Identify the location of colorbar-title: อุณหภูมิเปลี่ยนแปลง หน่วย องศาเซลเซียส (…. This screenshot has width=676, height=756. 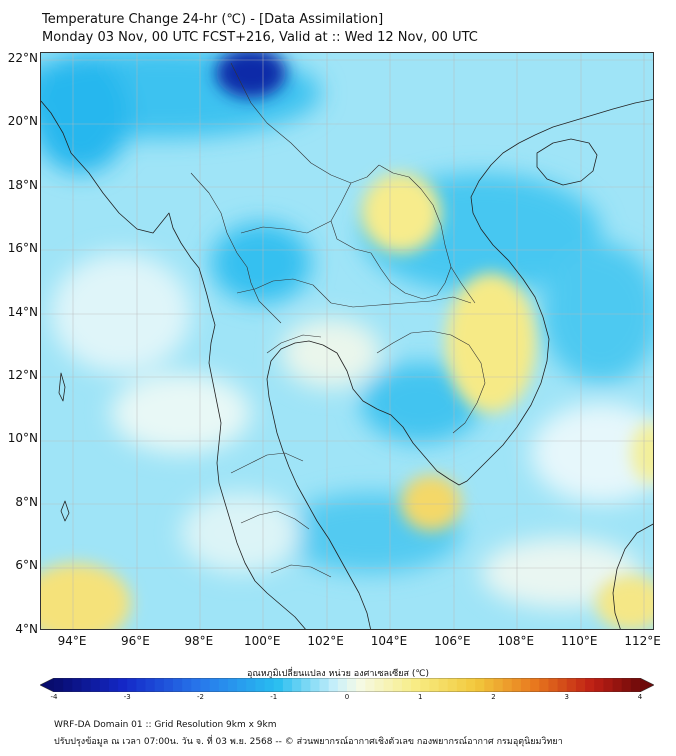
(338, 674).